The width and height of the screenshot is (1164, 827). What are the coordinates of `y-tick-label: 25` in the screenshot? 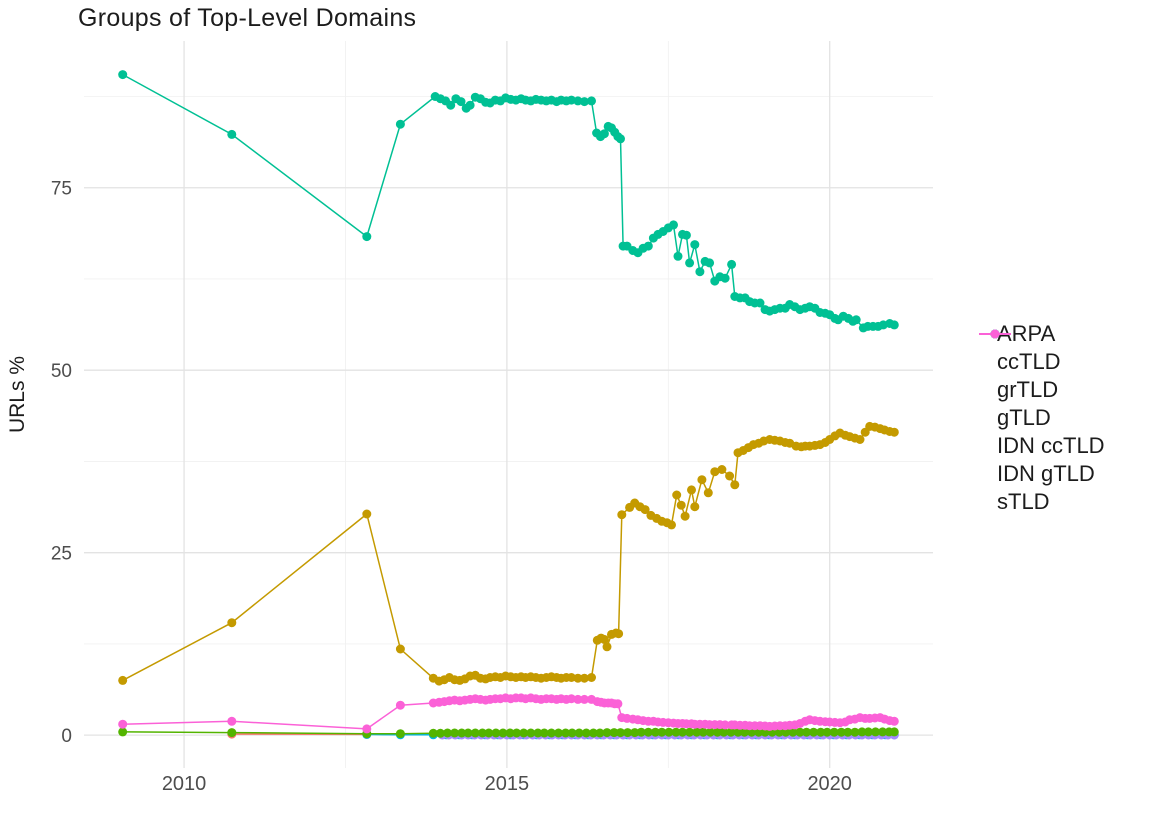 It's located at (61, 554).